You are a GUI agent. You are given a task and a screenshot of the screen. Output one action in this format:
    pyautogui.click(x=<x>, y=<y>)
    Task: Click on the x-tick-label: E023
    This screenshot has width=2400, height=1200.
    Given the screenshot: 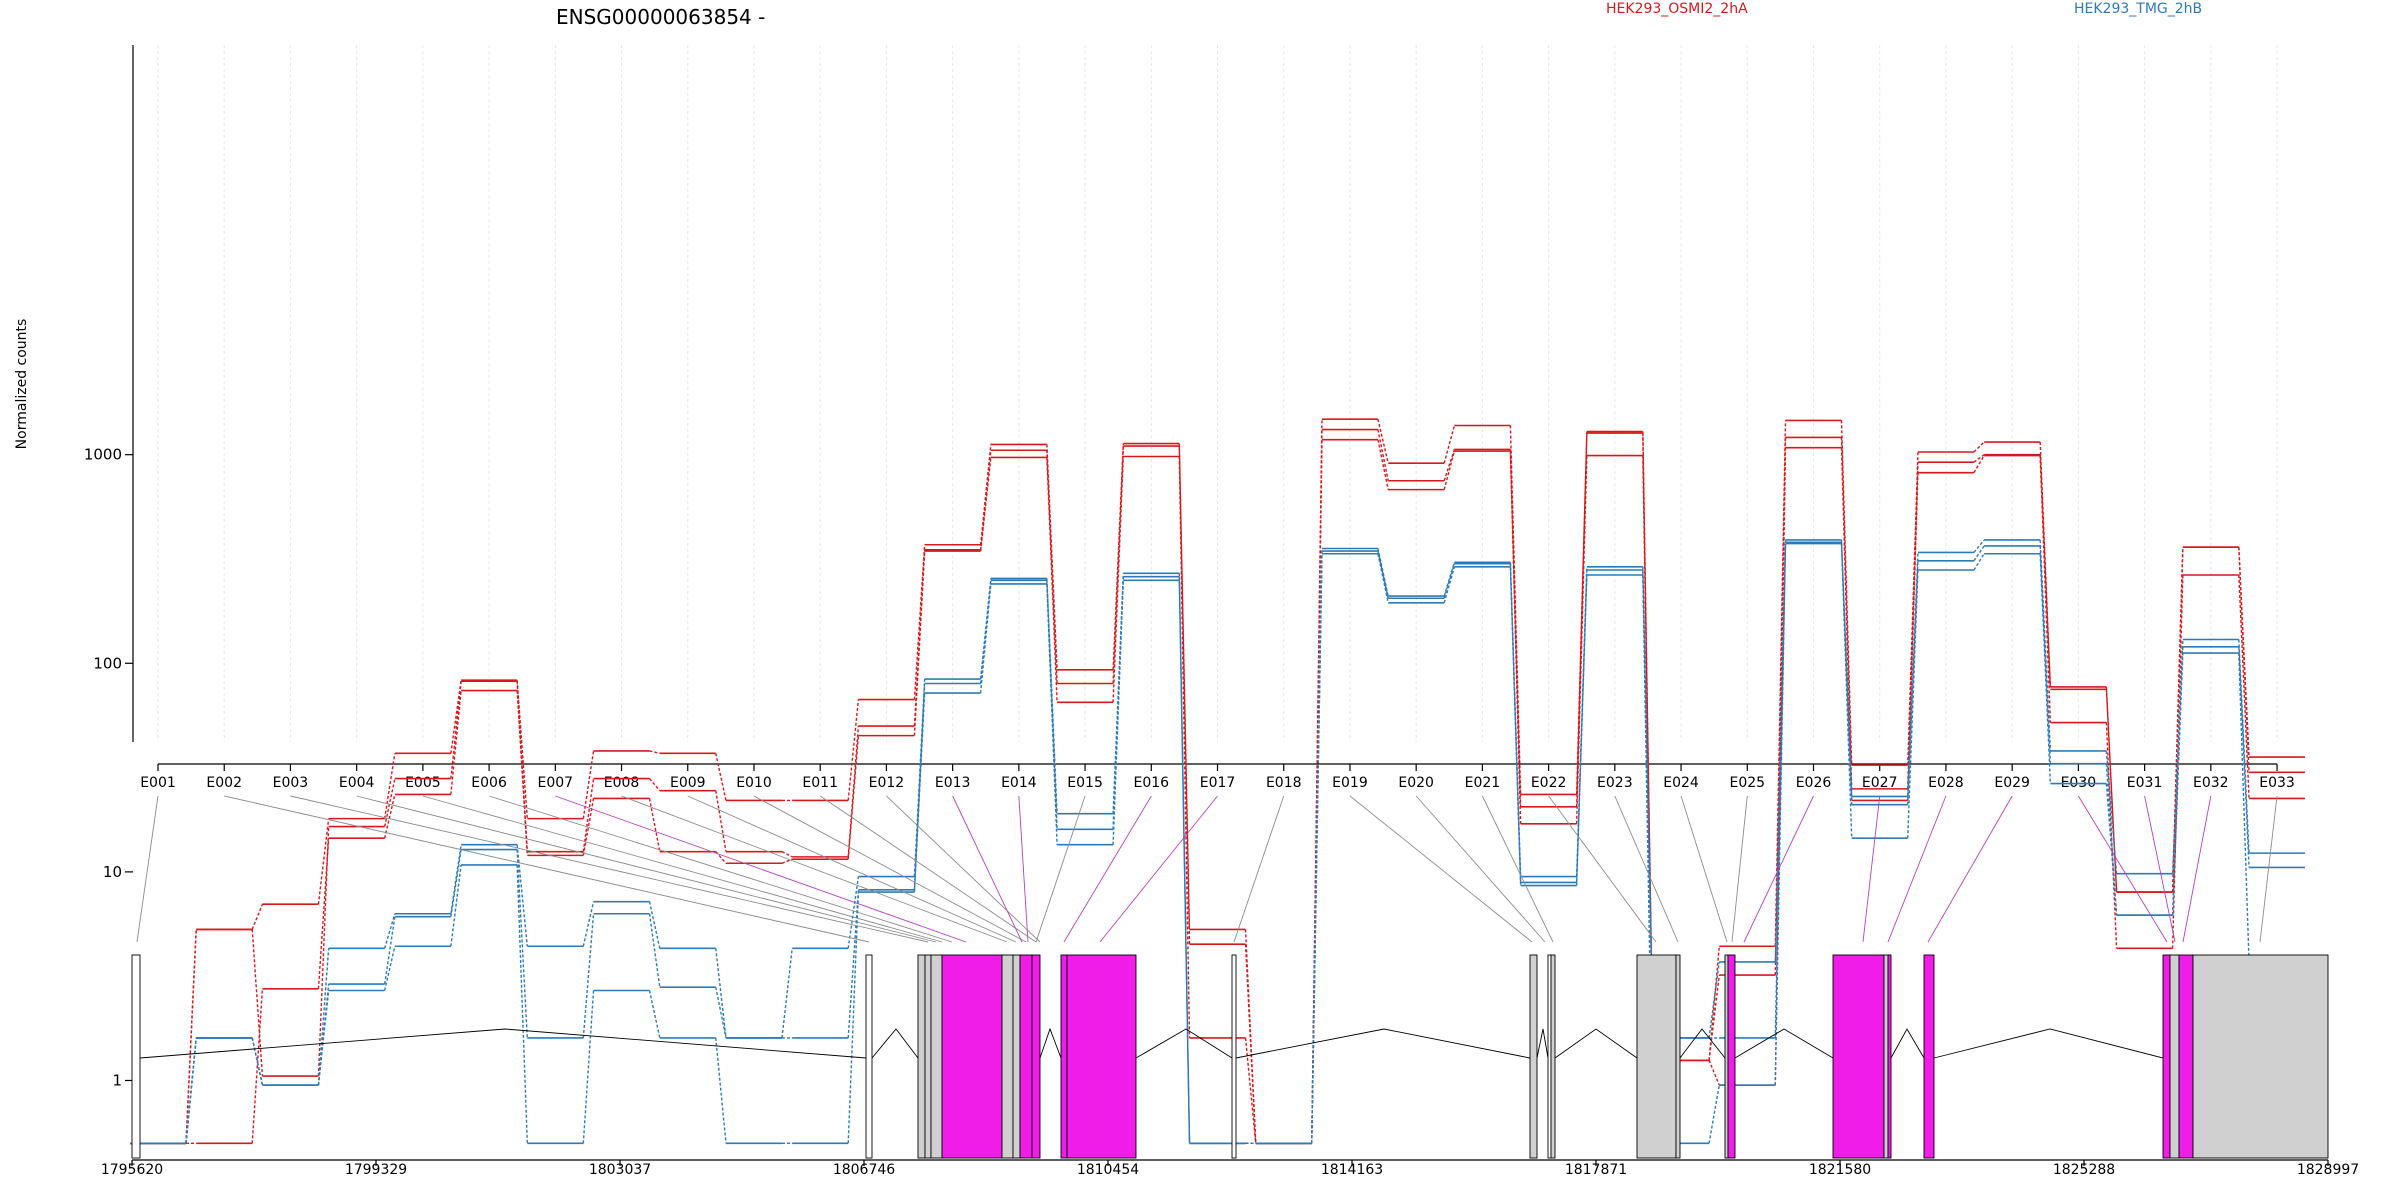 What is the action you would take?
    pyautogui.click(x=1615, y=783)
    